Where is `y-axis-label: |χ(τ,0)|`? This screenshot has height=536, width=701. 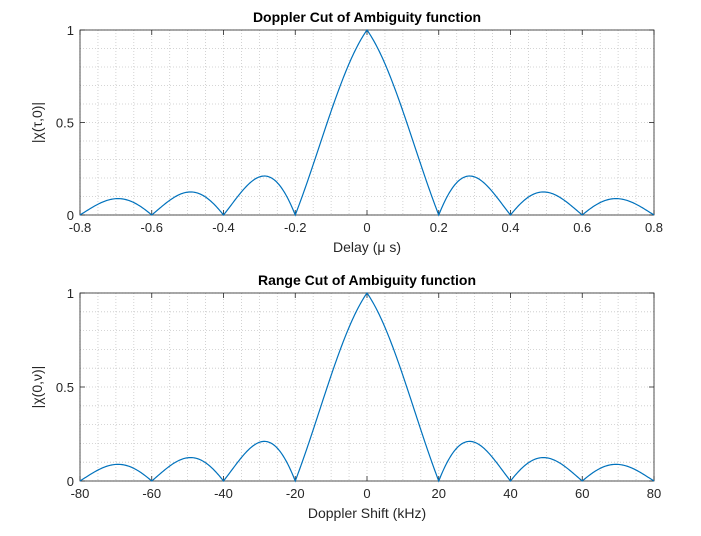
y-axis-label: |χ(τ,0)| is located at coordinates (37, 122).